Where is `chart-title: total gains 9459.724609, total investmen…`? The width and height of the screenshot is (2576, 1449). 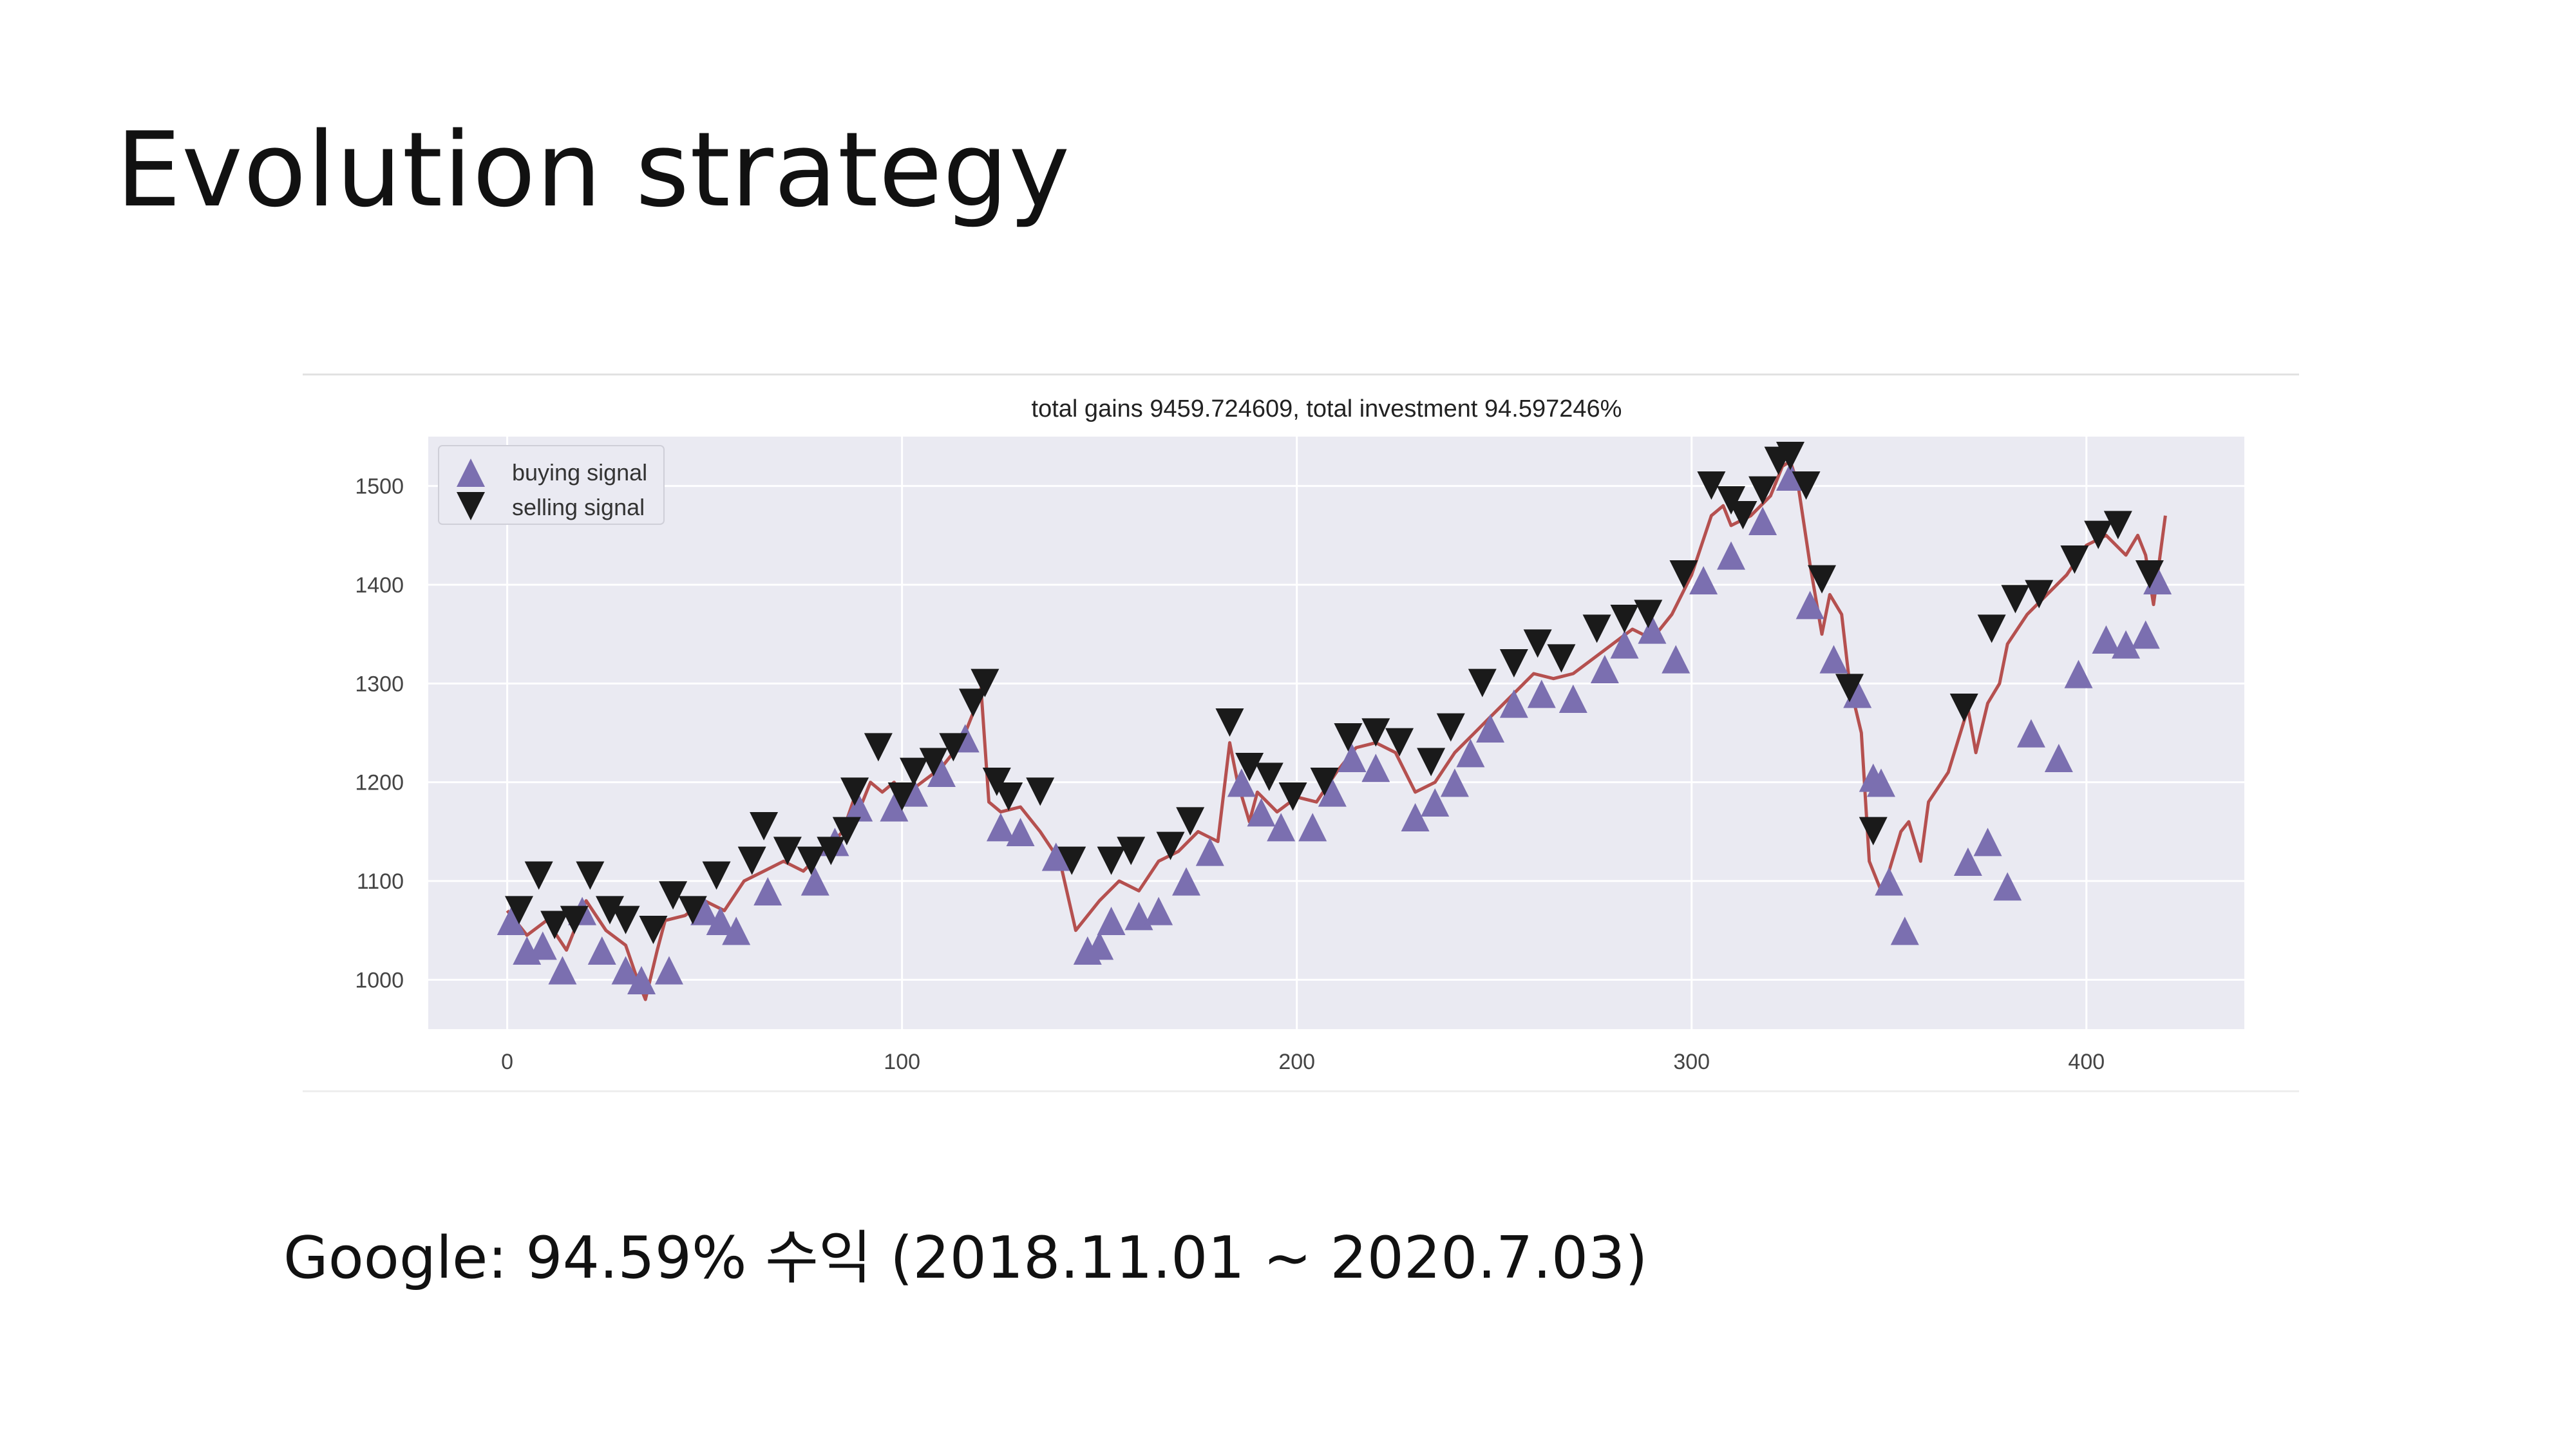
chart-title: total gains 9459.724609, total investmen… is located at coordinates (1327, 409).